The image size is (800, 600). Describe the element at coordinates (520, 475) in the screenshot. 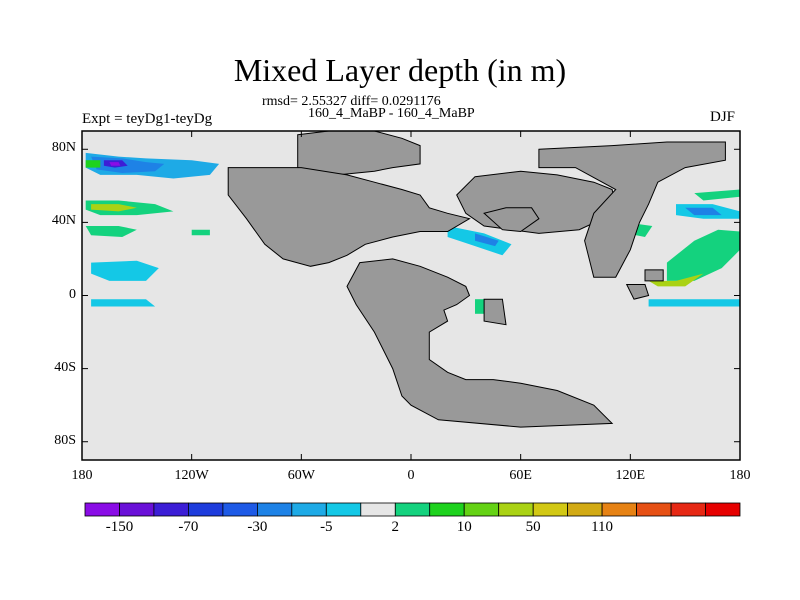

I see `x-tick-label-4: 60E` at that location.